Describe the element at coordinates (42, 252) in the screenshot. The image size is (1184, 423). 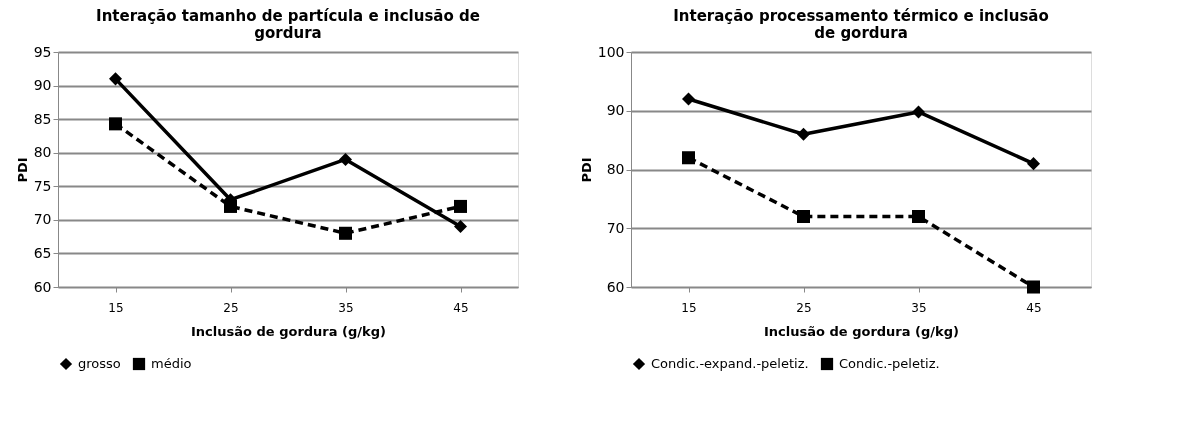
I see `y-tick-label: 65` at that location.